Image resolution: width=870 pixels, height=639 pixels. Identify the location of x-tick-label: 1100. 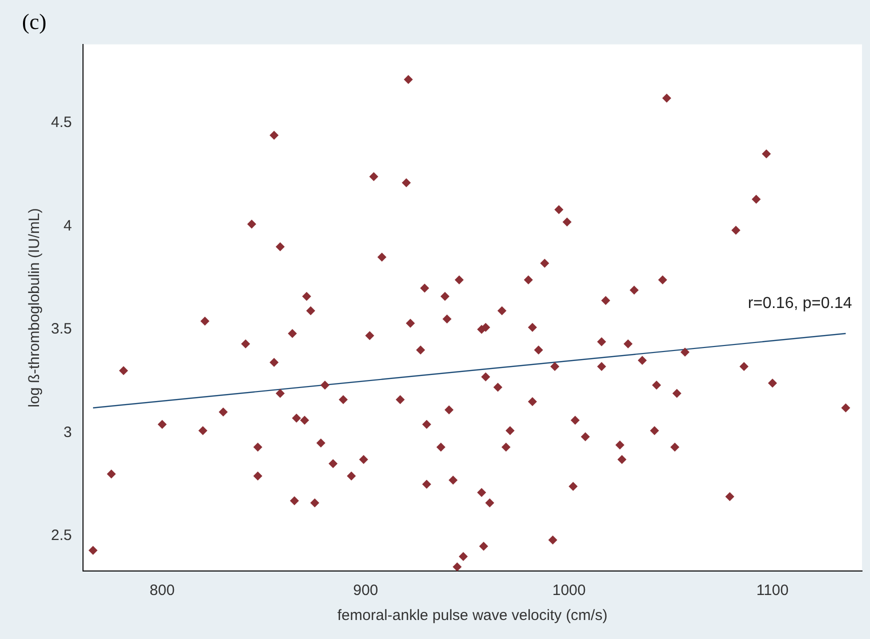
(772, 591).